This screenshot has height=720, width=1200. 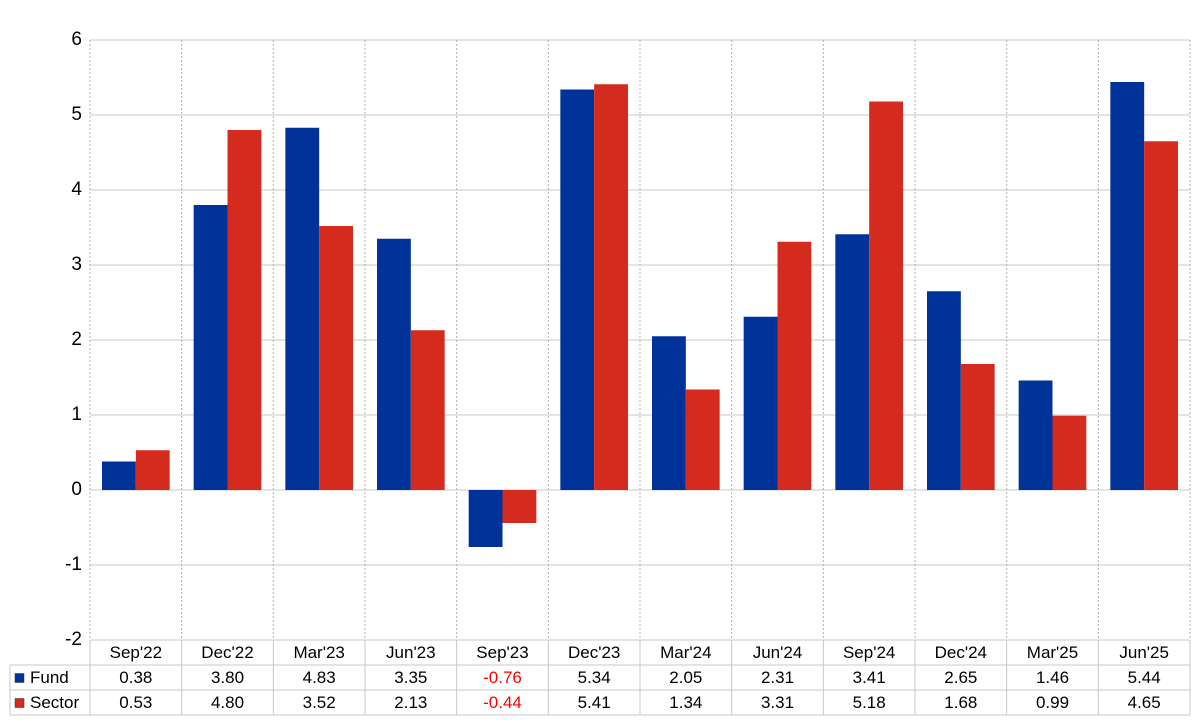 What do you see at coordinates (869, 677) in the screenshot?
I see `table-value: 3.41` at bounding box center [869, 677].